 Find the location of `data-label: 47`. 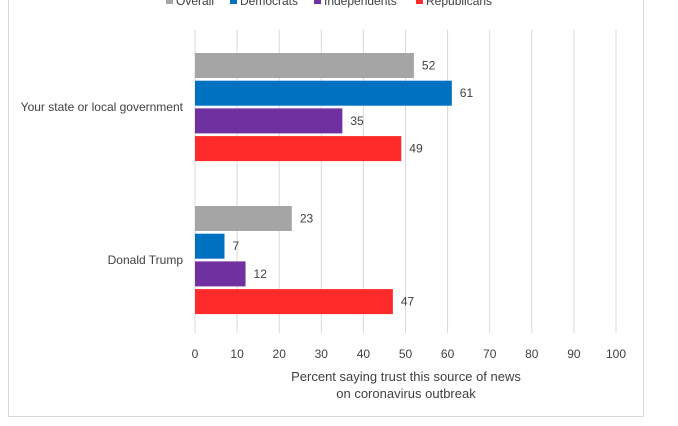

data-label: 47 is located at coordinates (408, 302).